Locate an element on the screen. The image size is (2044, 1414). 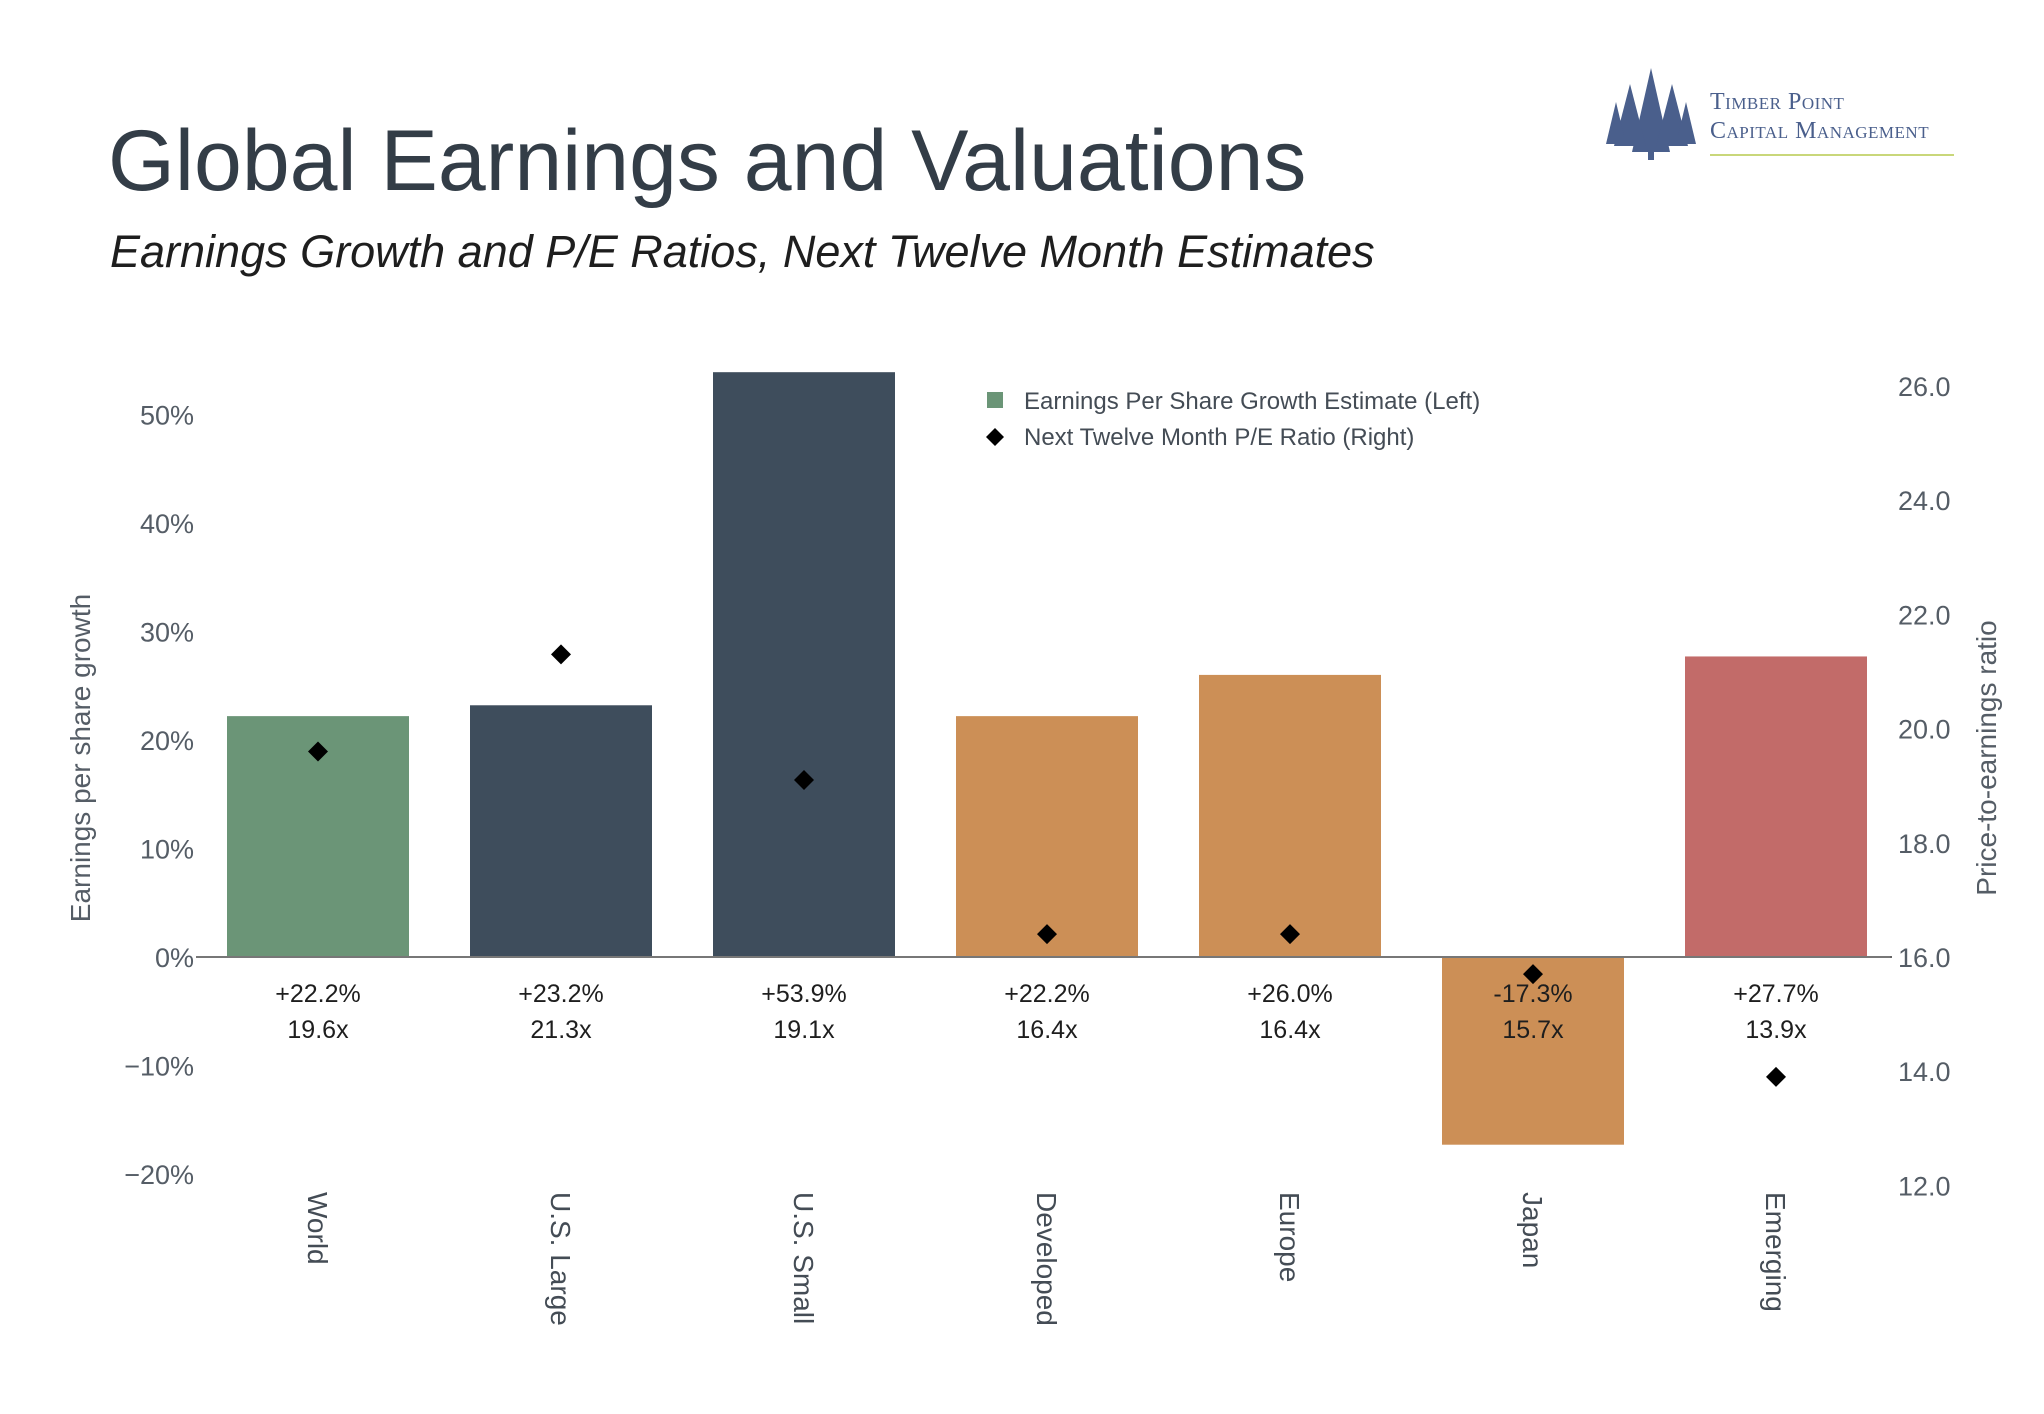
company-logo: Timber Point Capital Management is located at coordinates (1786, 116).